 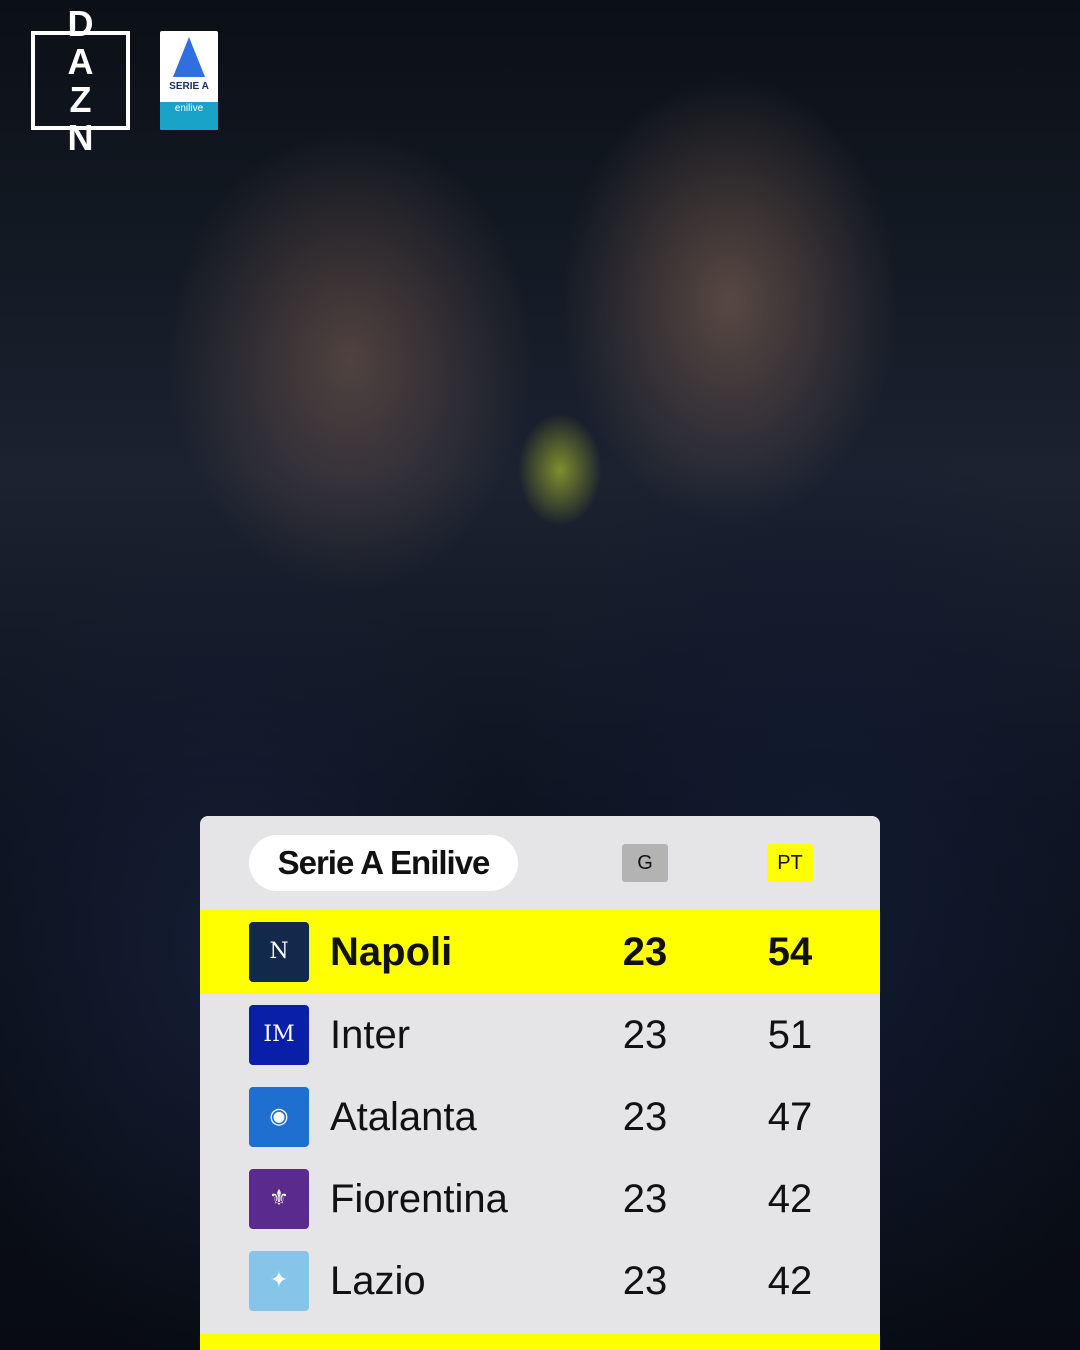 I want to click on points-value: 51, so click(x=790, y=1035).